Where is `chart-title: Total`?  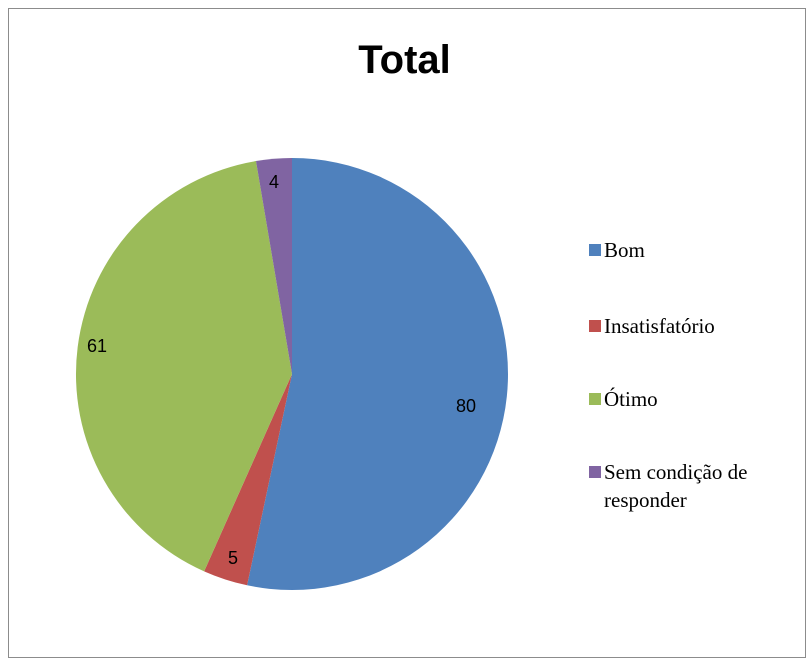
chart-title: Total is located at coordinates (404, 60).